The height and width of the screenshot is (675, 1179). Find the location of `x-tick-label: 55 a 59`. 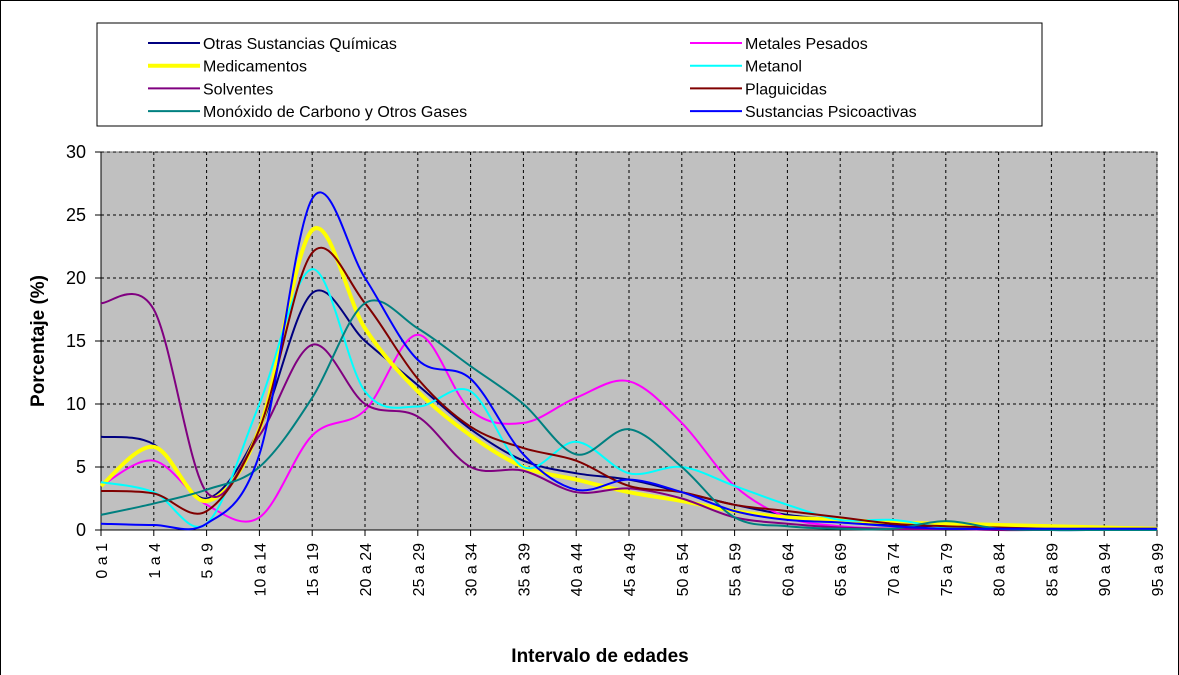

x-tick-label: 55 a 59 is located at coordinates (736, 569).